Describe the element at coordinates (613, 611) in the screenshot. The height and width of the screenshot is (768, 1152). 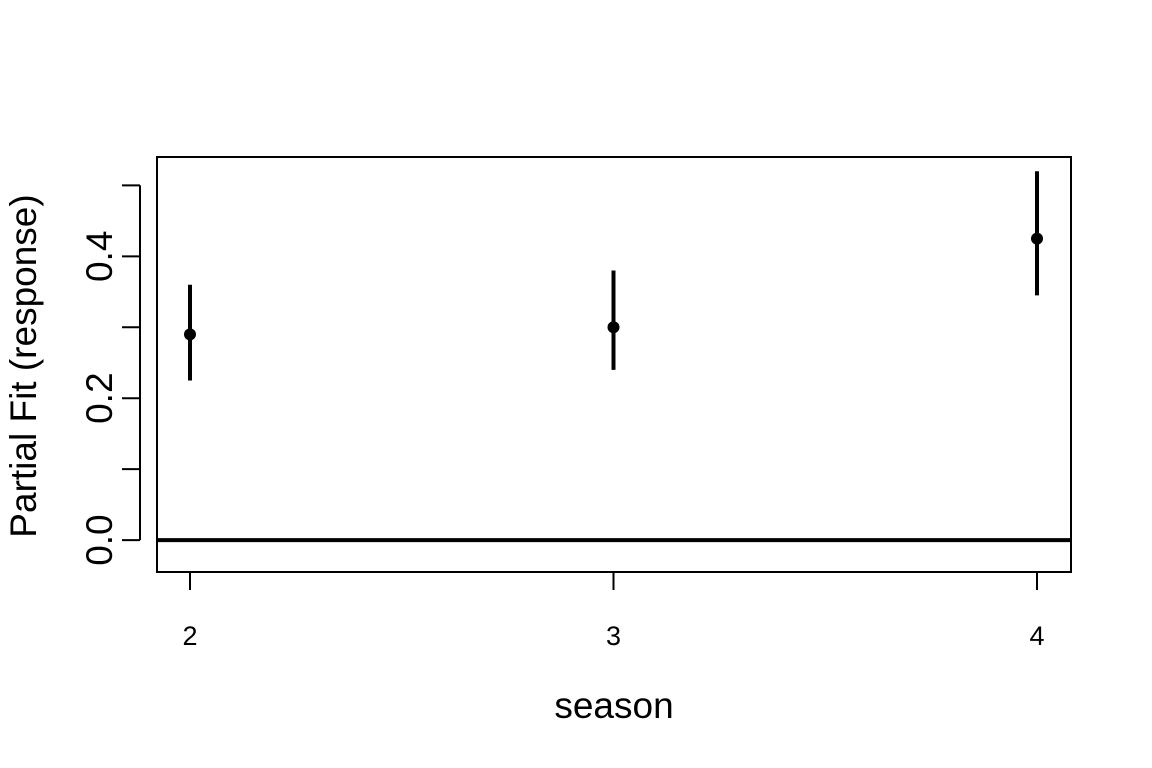
I see `x-axis: 2 3 4` at that location.